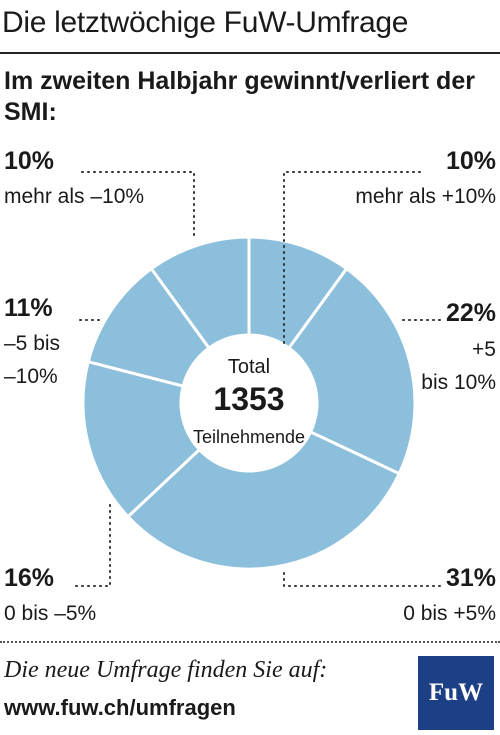 Image resolution: width=500 pixels, height=735 pixels. What do you see at coordinates (248, 399) in the screenshot?
I see `center-total-value: 1353` at bounding box center [248, 399].